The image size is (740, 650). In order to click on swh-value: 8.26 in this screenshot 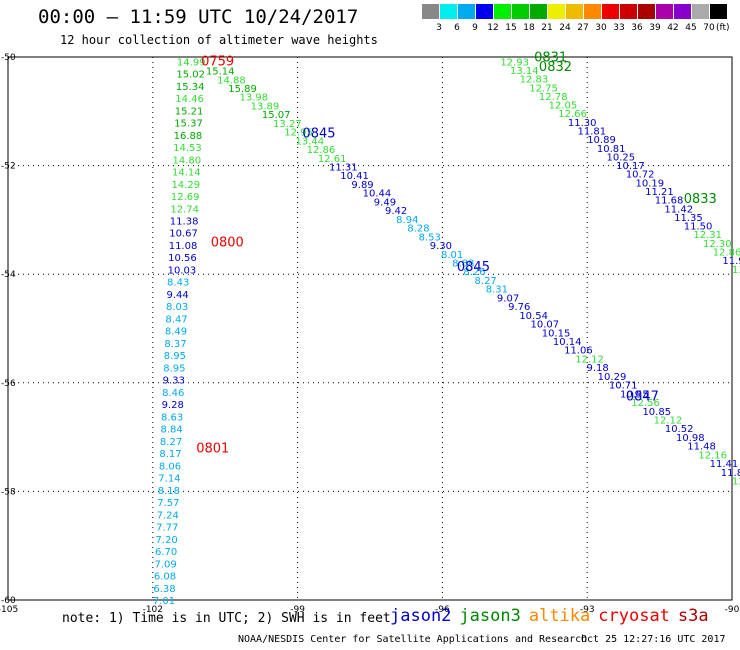, I will do `click(474, 272)`.